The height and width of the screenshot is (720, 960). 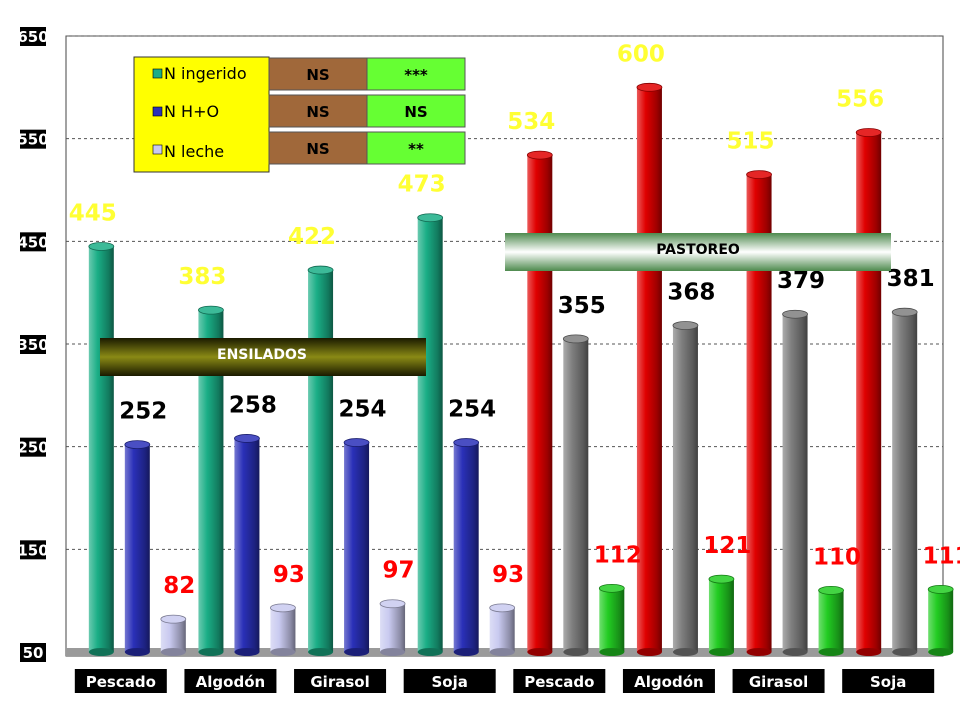 What do you see at coordinates (751, 142) in the screenshot?
I see `data-label: 515` at bounding box center [751, 142].